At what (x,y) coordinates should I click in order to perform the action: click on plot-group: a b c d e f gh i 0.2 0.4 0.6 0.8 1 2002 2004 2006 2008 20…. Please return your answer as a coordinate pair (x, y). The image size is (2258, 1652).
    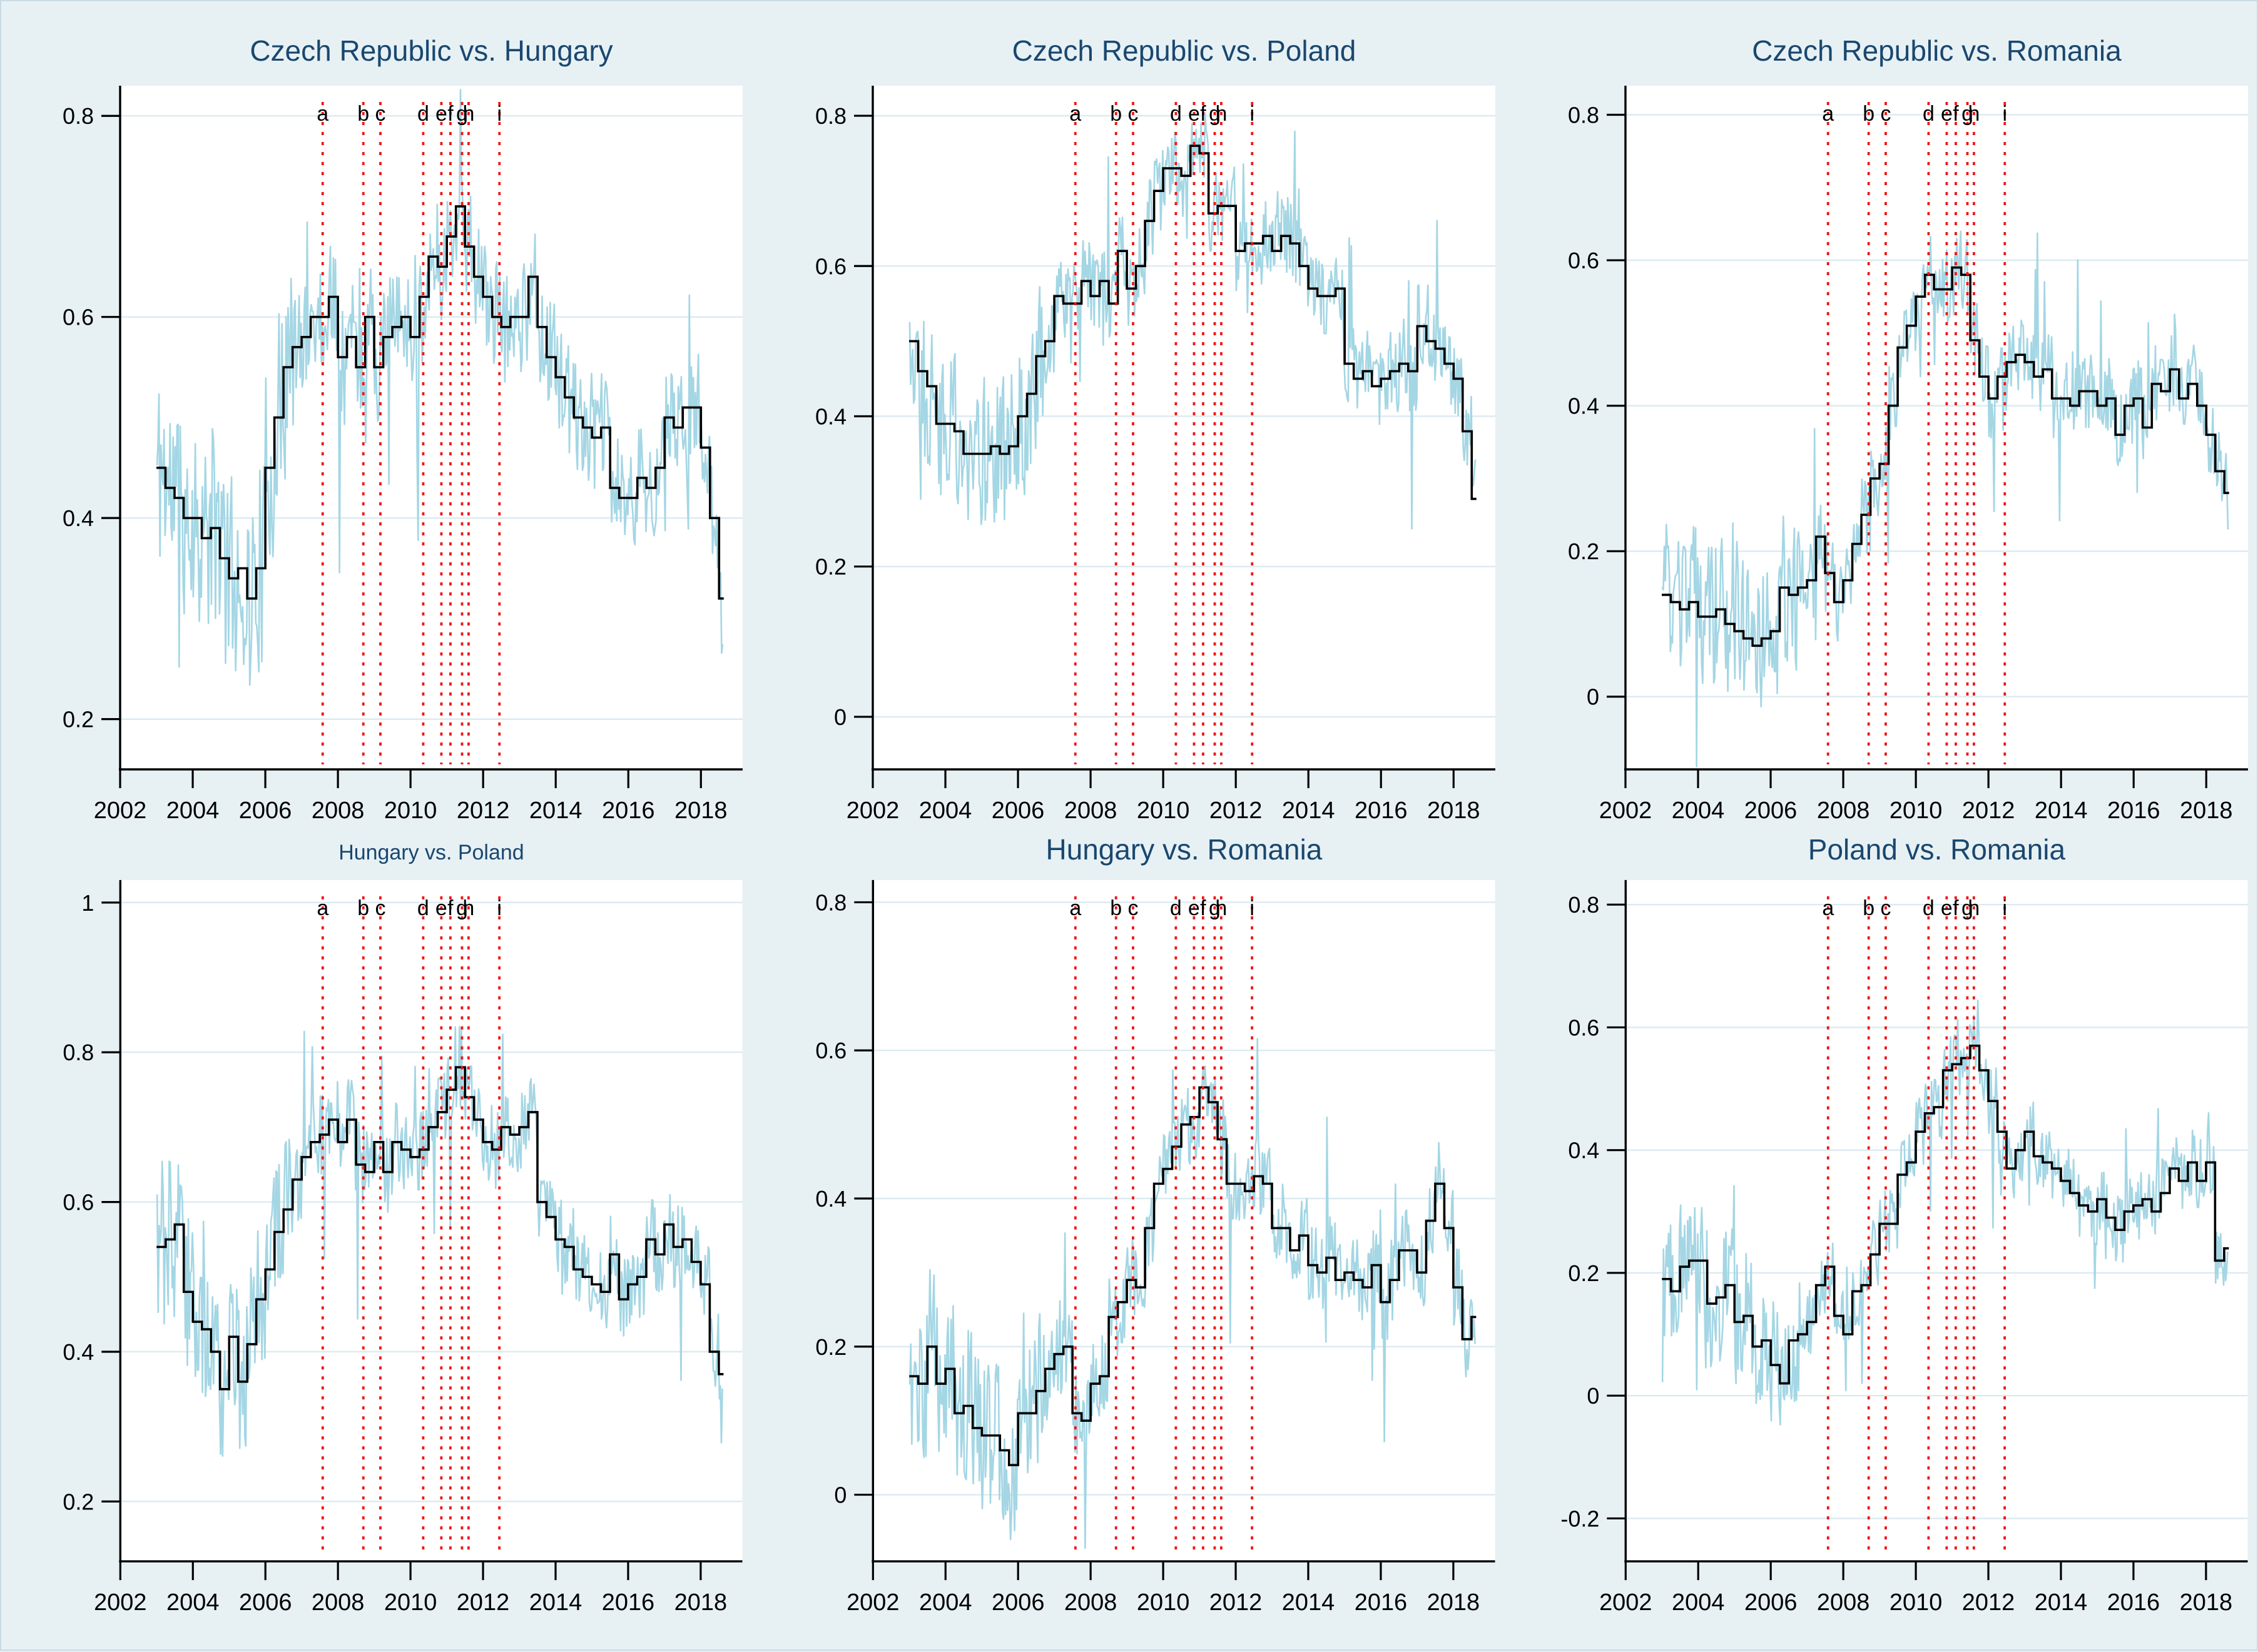
    Looking at the image, I should click on (403, 1248).